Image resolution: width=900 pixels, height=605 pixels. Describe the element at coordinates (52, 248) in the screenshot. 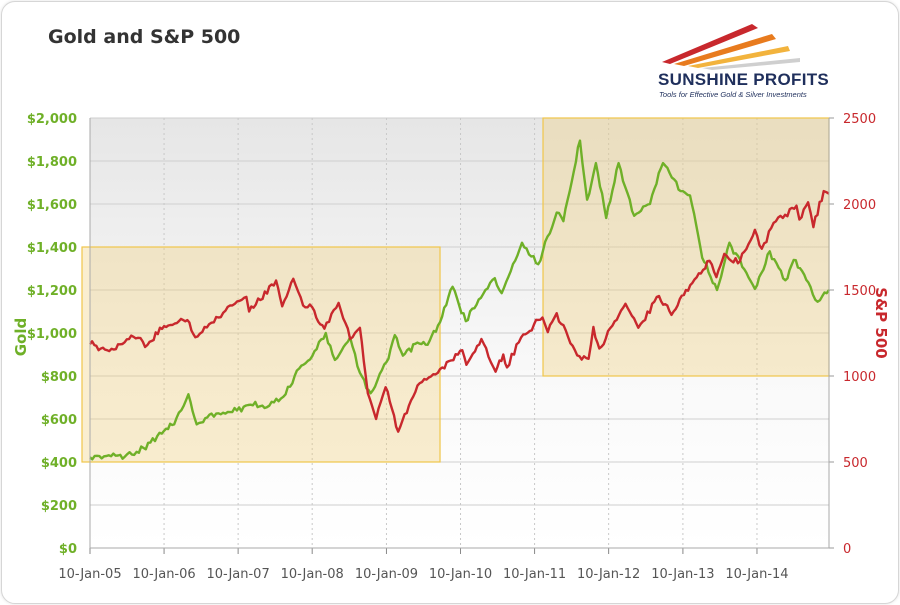

I see `y-left-tick-label: $1,400` at that location.